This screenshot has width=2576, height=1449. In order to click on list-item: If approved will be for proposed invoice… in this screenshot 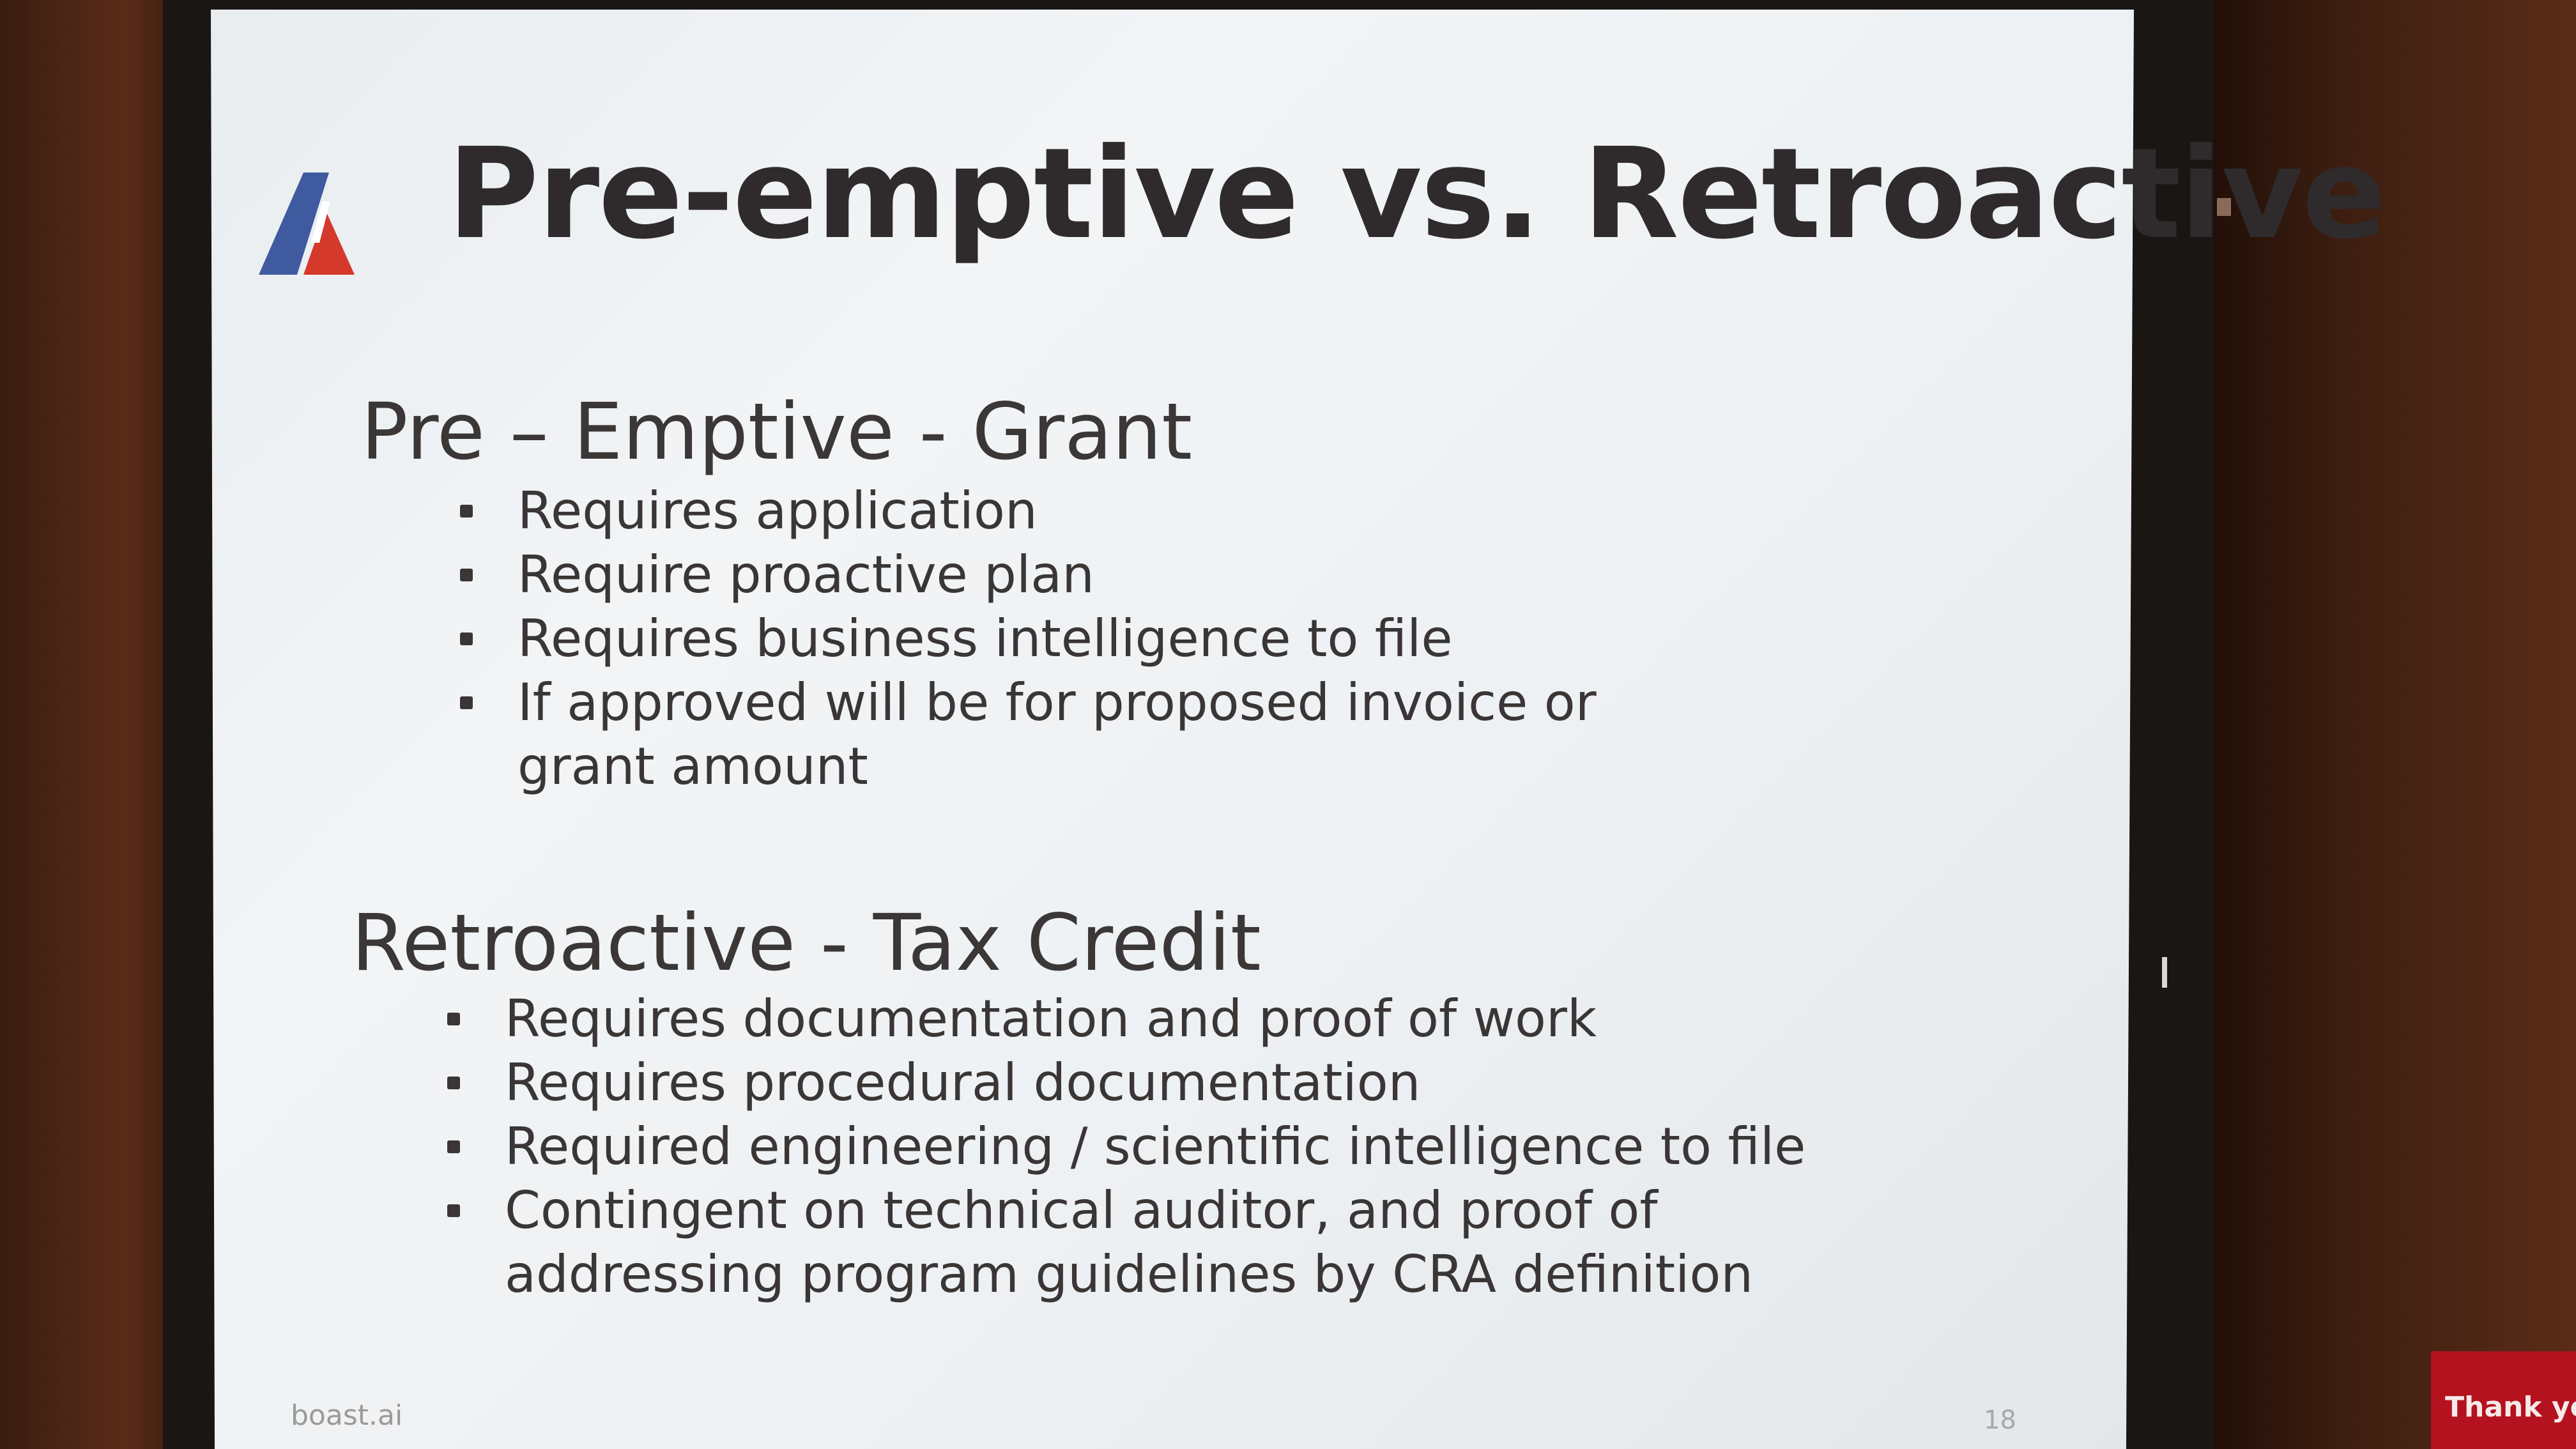, I will do `click(1099, 735)`.